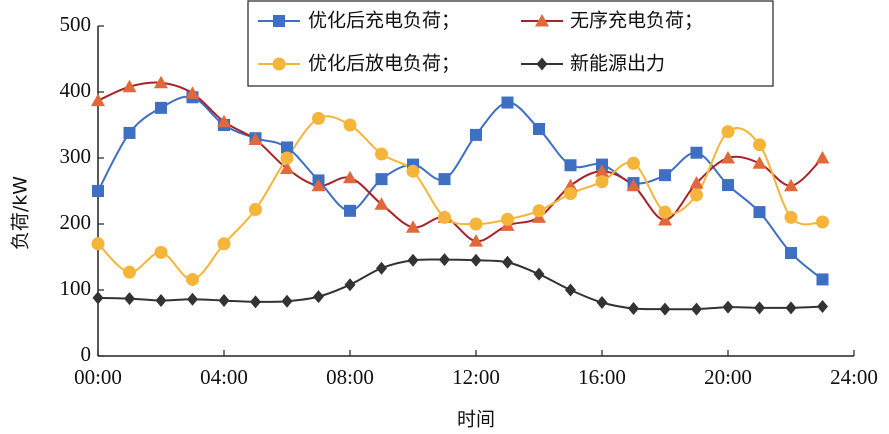  I want to click on legend-label-2: 无序充电负荷；, so click(636, 21).